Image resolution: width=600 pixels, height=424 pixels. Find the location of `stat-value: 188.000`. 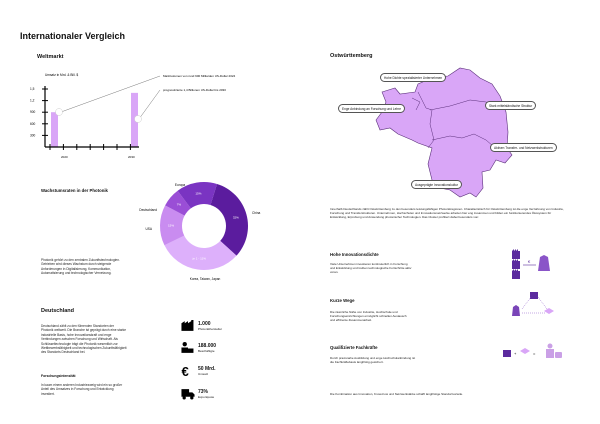

stat-value: 188.000 is located at coordinates (207, 346).